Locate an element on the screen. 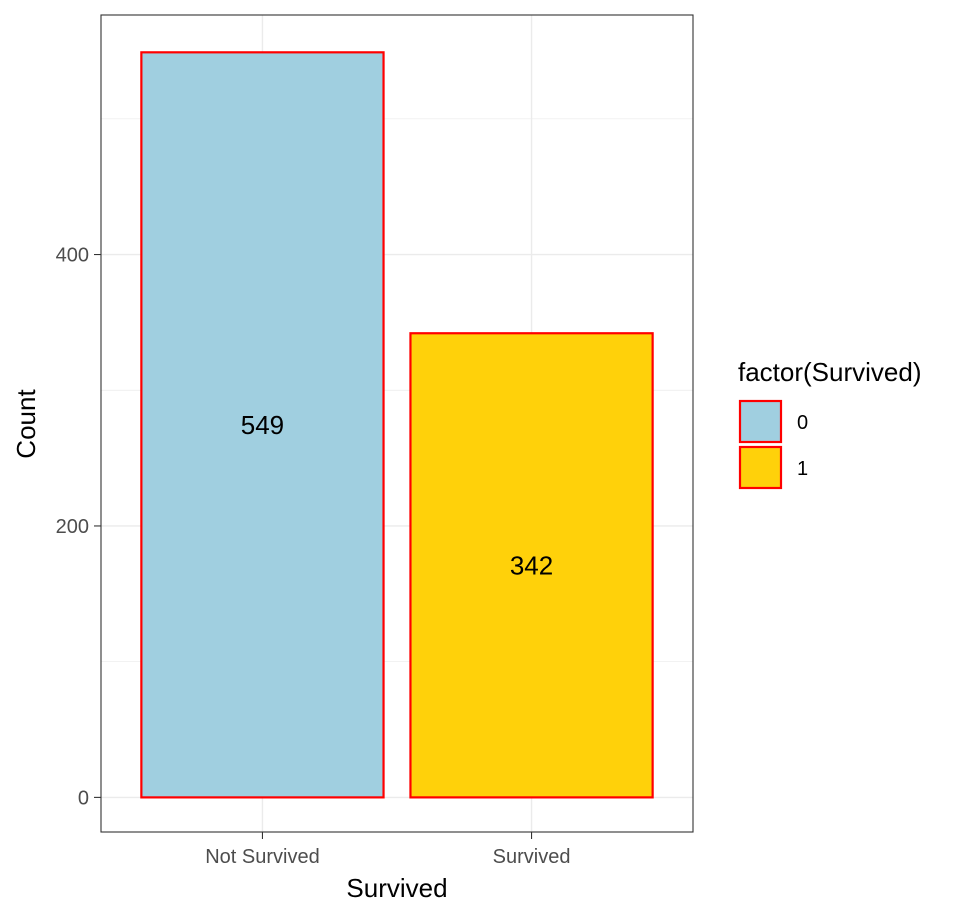  bar-survived is located at coordinates (531, 565).